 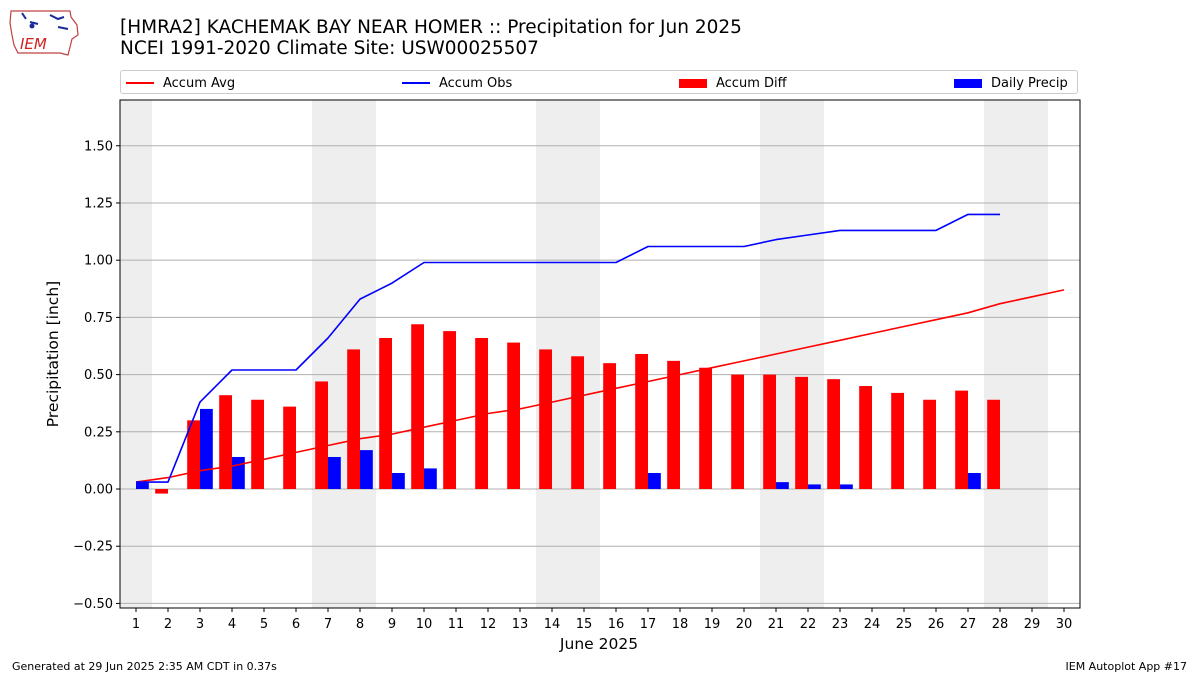 I want to click on legend-swatch-accum-avg, so click(x=140, y=83).